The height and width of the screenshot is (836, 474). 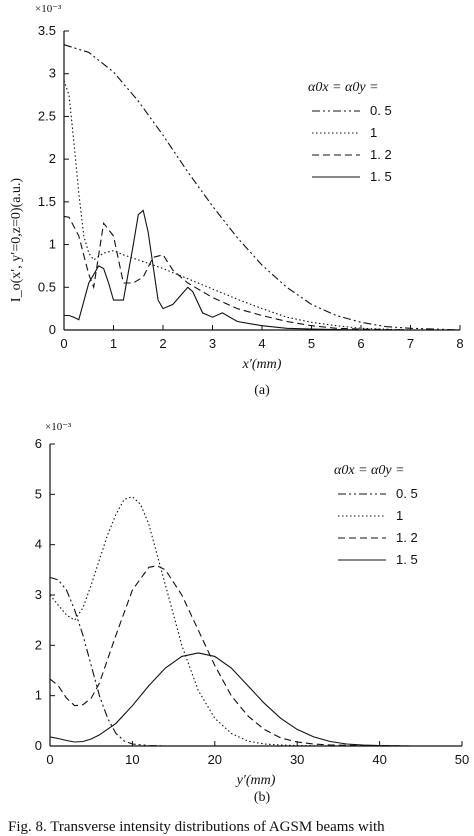 I want to click on x-tick-label: 10, so click(x=132, y=759).